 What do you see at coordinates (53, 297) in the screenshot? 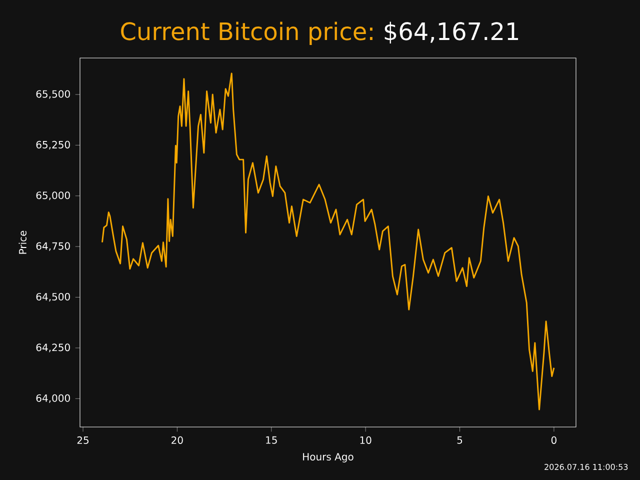
I see `y-tick-label: 64,500` at bounding box center [53, 297].